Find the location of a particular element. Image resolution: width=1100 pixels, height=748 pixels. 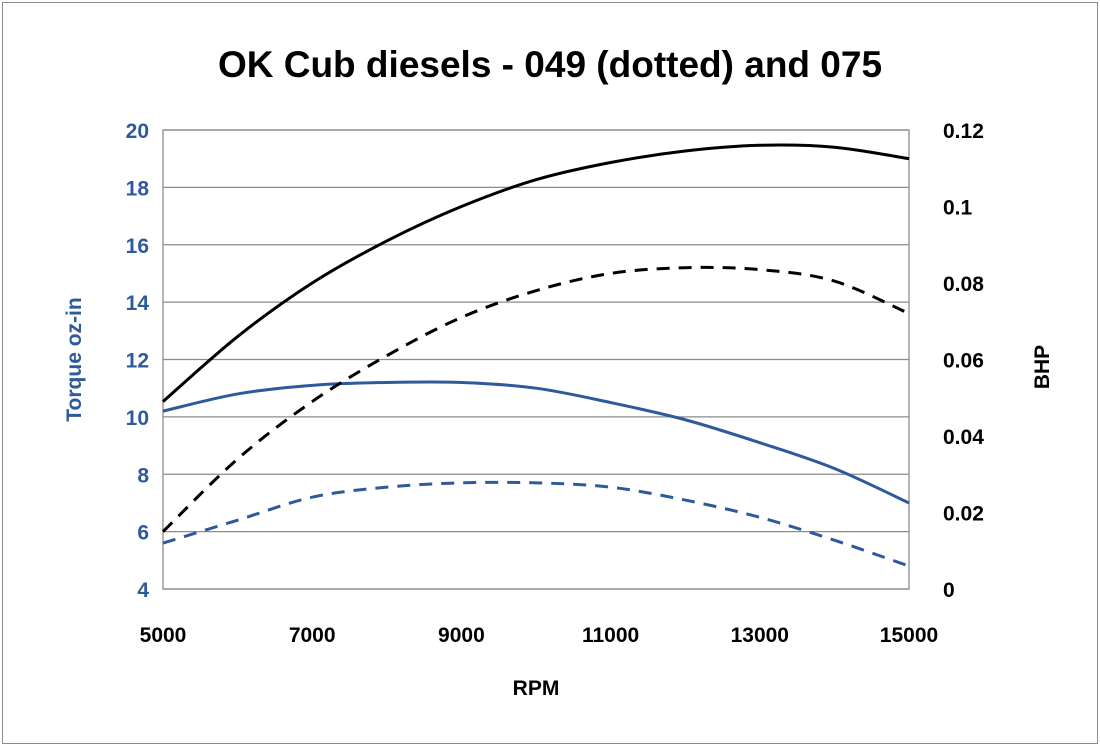

y2-axis-ticks: 0 0.02 0.04 0.06 0.08 0.1 0.12 is located at coordinates (963, 361).